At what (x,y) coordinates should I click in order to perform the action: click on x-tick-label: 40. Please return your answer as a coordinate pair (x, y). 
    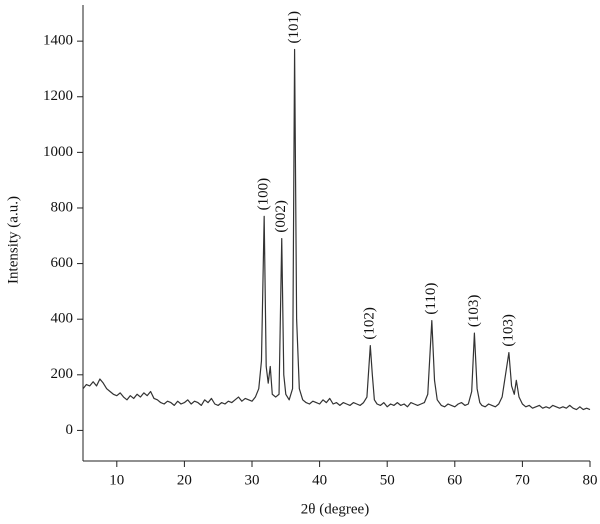
    Looking at the image, I should click on (319, 480).